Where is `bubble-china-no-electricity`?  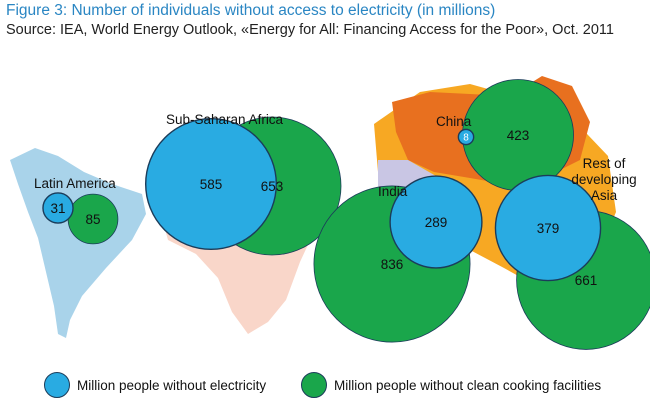
bubble-china-no-electricity is located at coordinates (466, 137).